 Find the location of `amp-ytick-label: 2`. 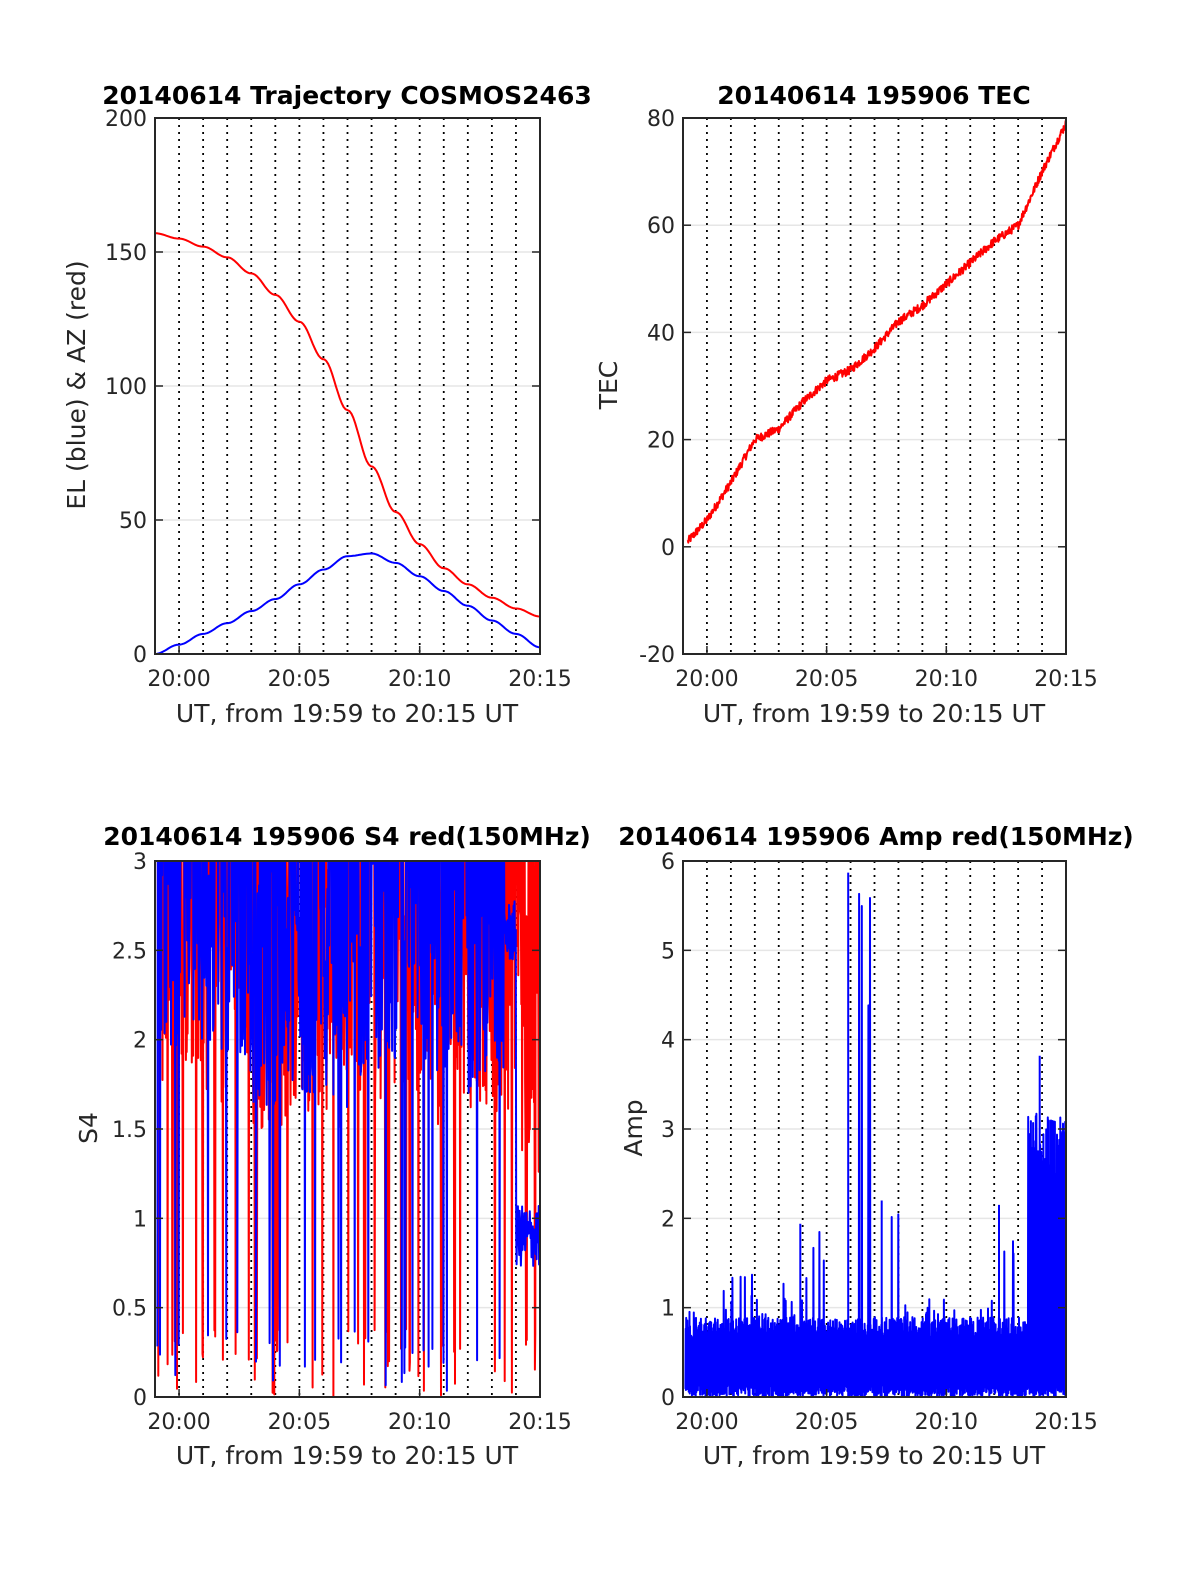

amp-ytick-label: 2 is located at coordinates (668, 1219).